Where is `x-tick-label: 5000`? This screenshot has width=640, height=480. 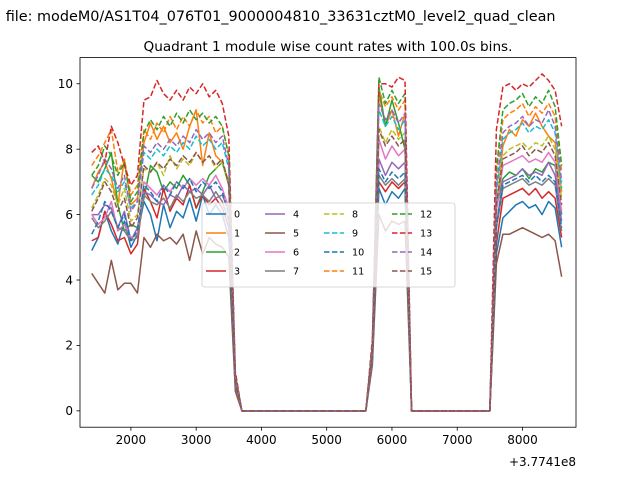
x-tick-label: 5000 is located at coordinates (326, 440).